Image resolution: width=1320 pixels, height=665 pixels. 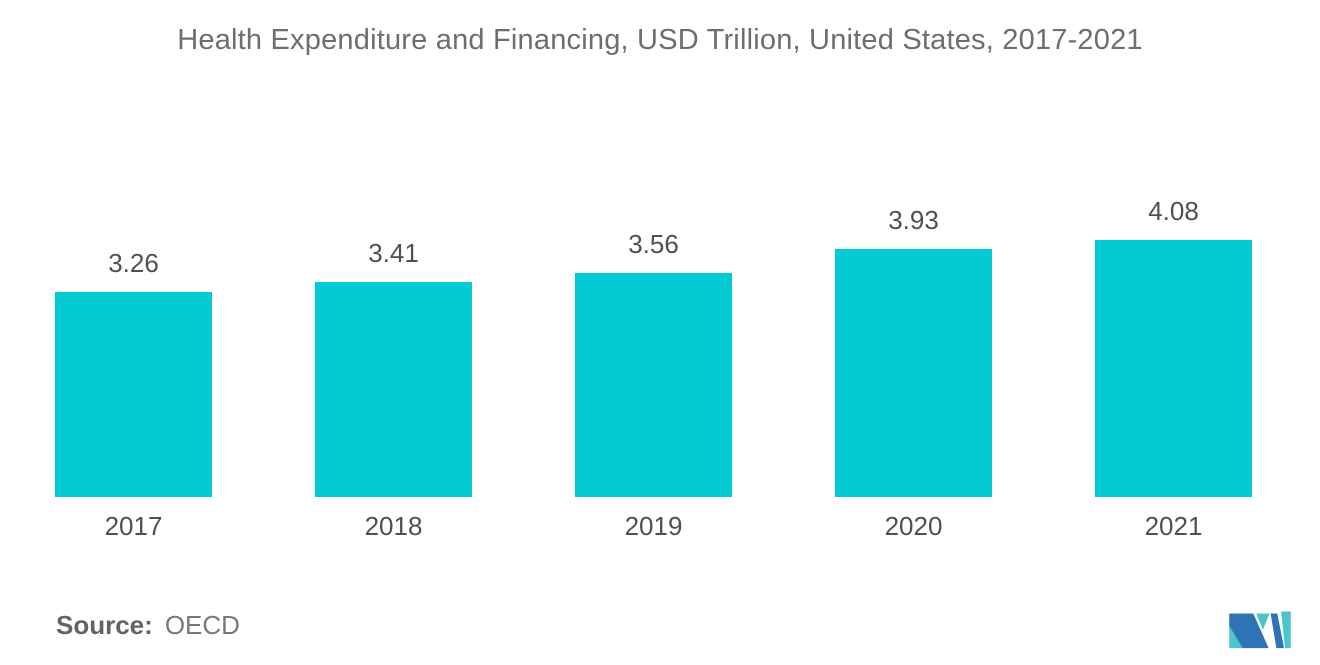 What do you see at coordinates (653, 526) in the screenshot?
I see `x-axis-tick-label: 2019` at bounding box center [653, 526].